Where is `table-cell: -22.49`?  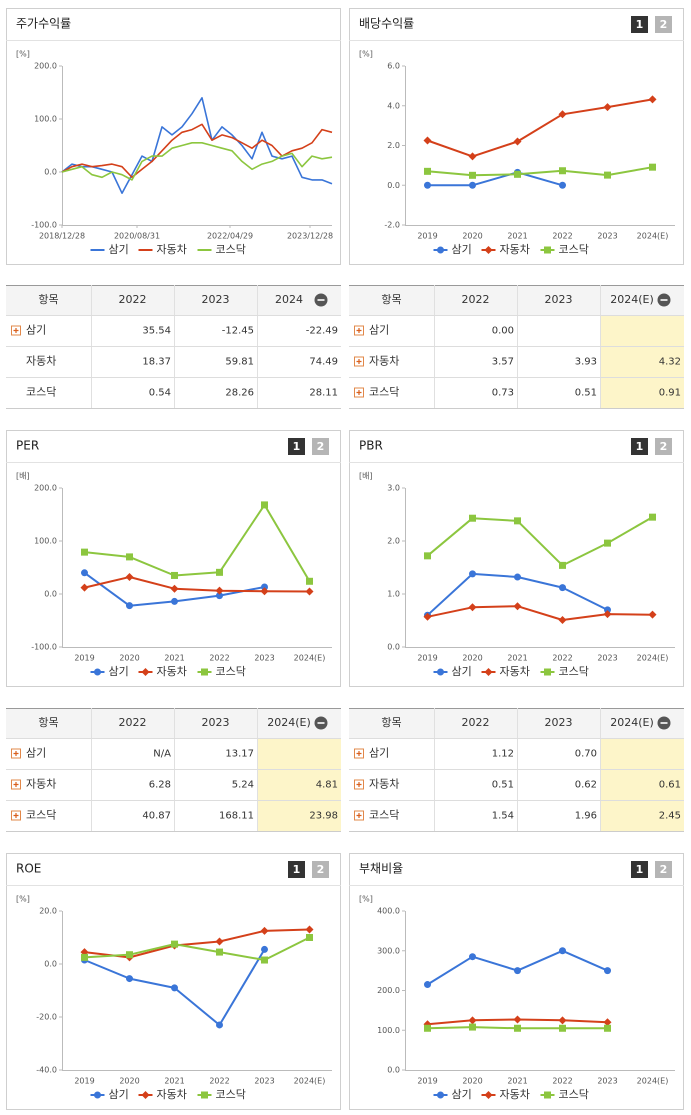
table-cell: -22.49 is located at coordinates (322, 331).